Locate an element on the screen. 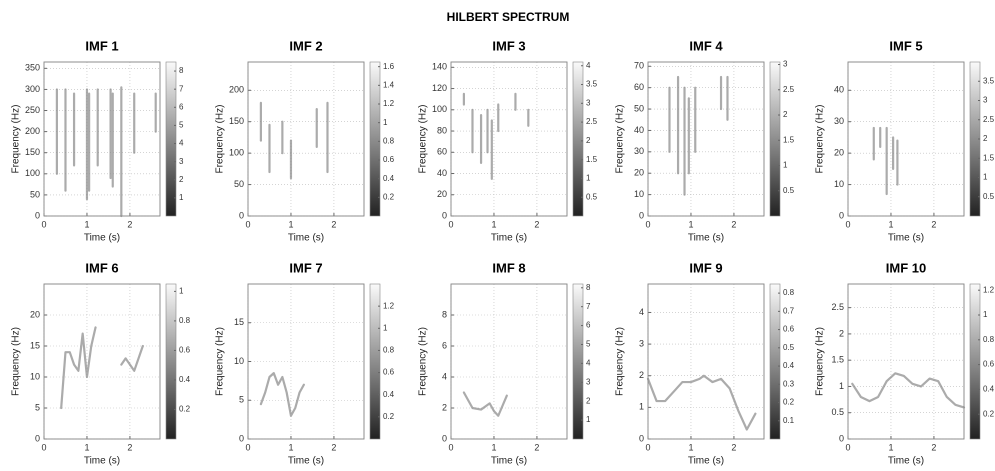 This screenshot has width=995, height=471. colorbar-tick-label: 4 is located at coordinates (588, 65).